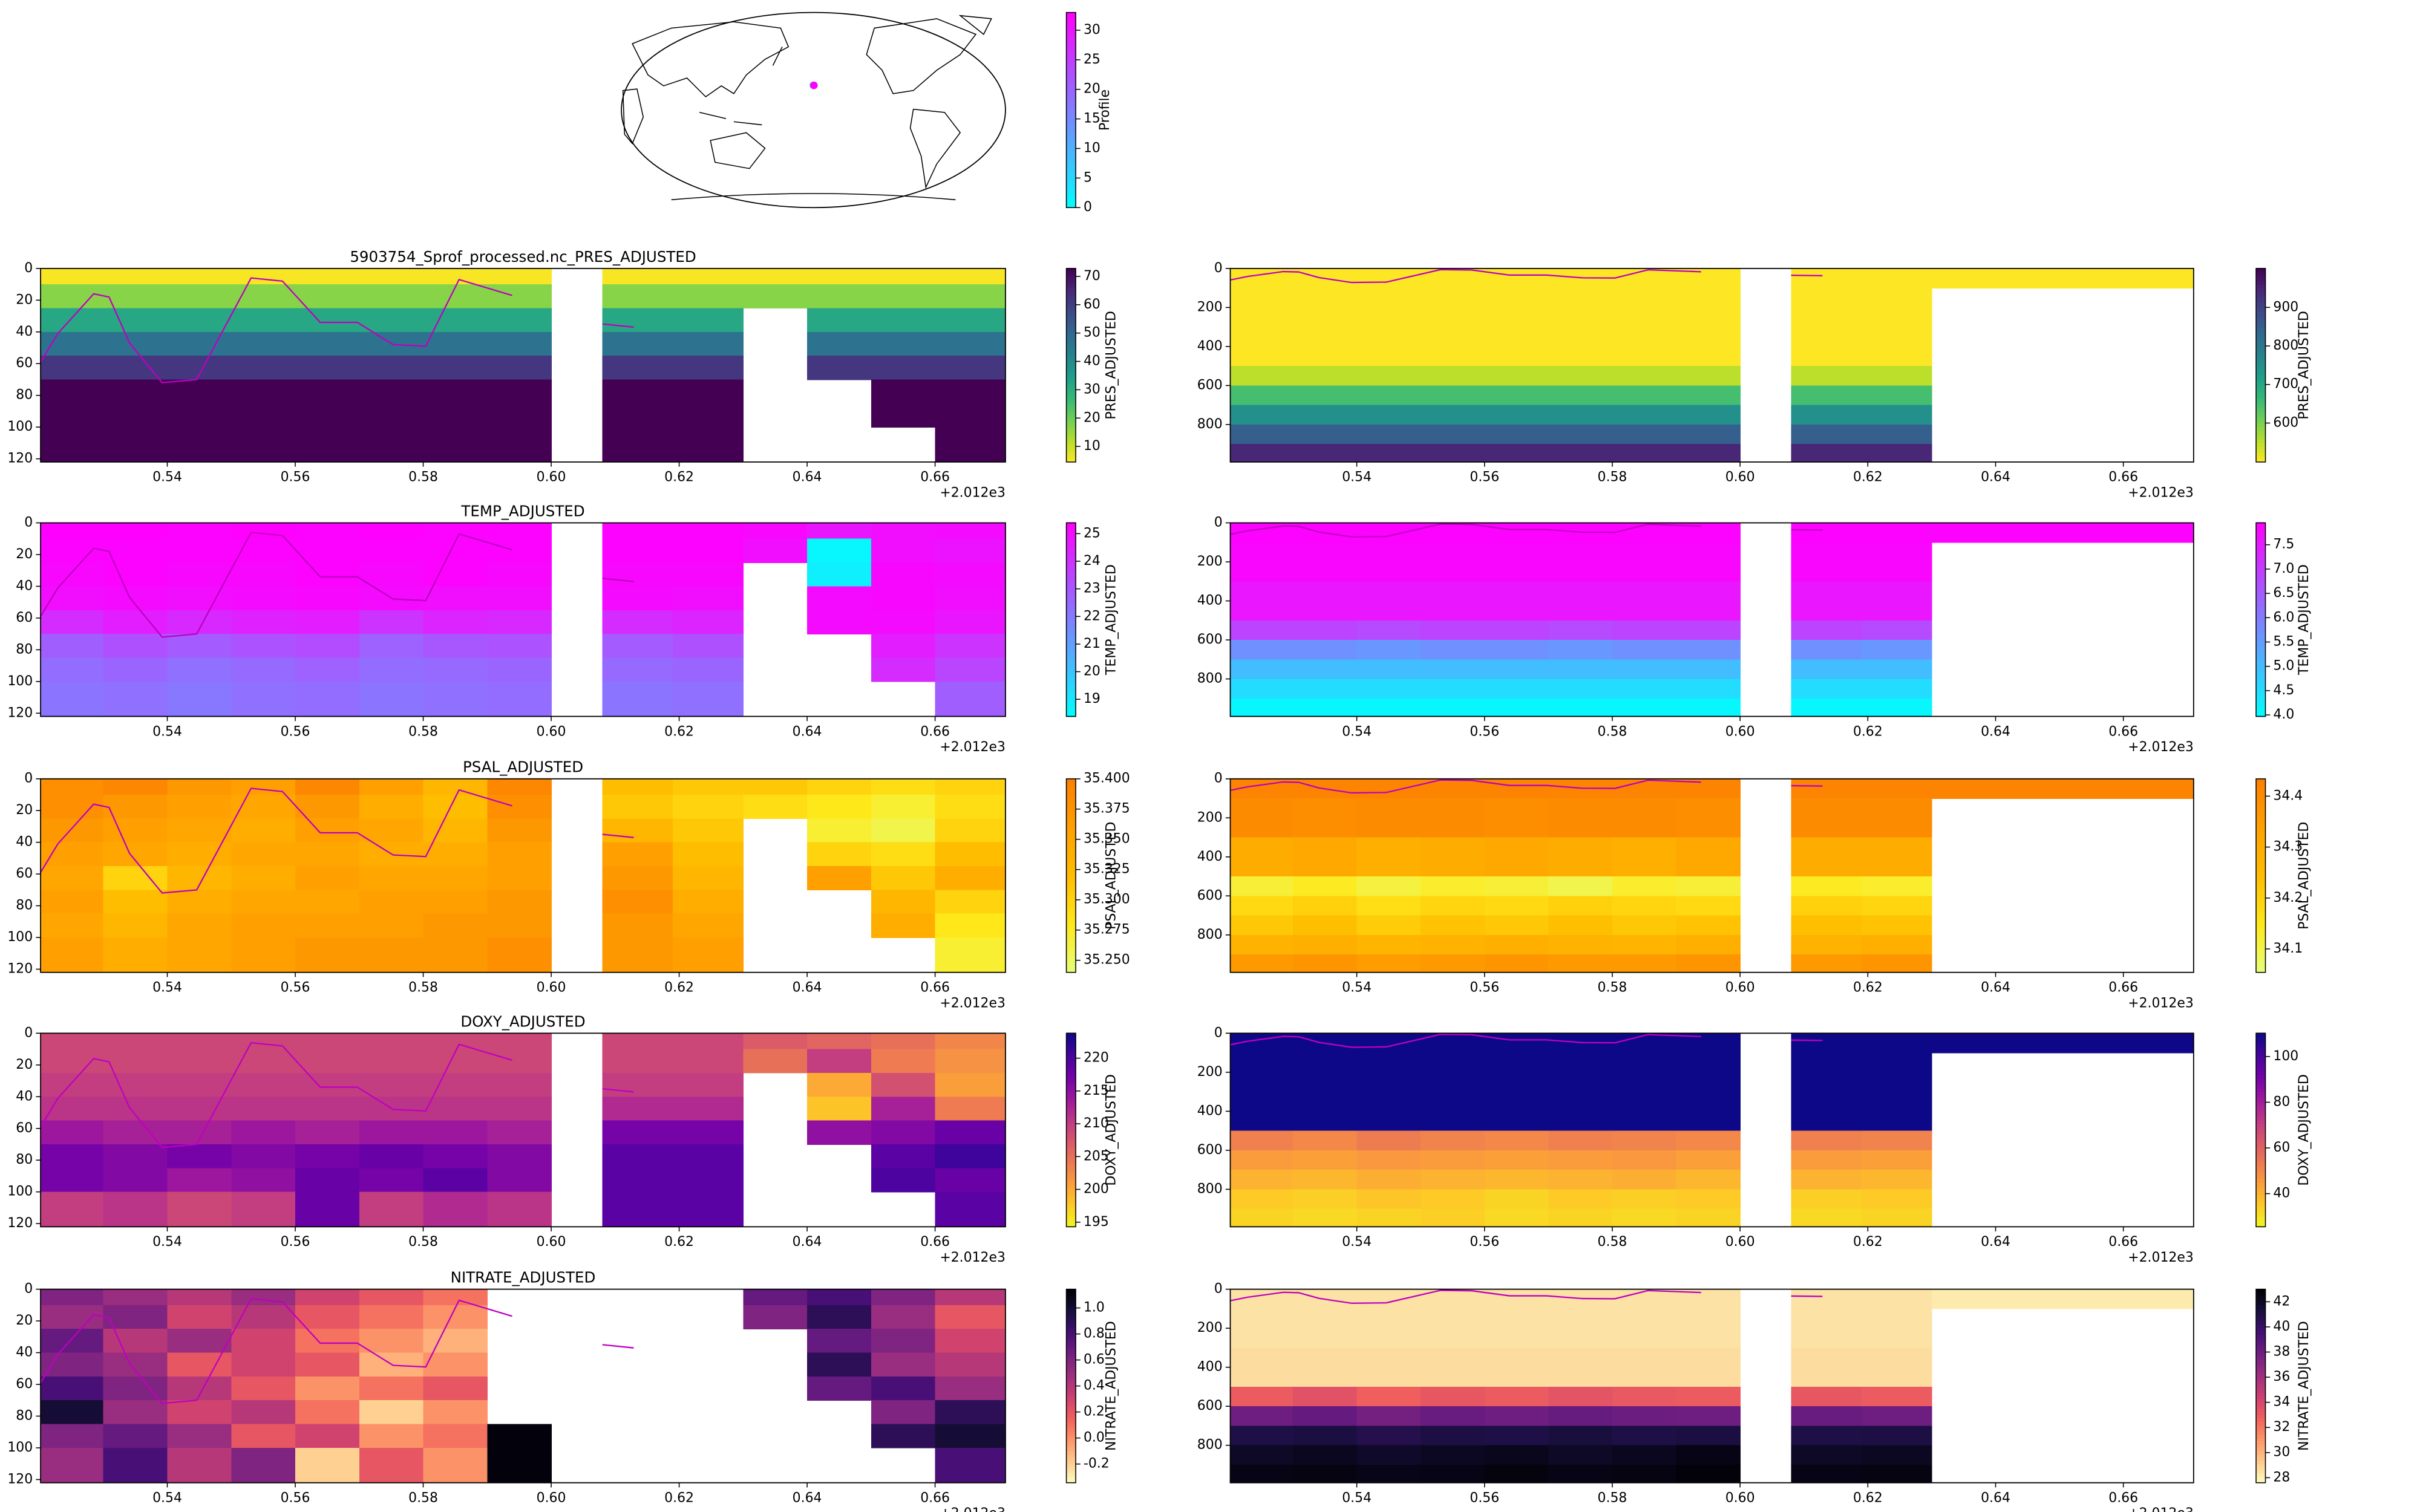 The width and height of the screenshot is (2420, 1512). What do you see at coordinates (2288, 847) in the screenshot?
I see `colorbar-tick-label: 34.3` at bounding box center [2288, 847].